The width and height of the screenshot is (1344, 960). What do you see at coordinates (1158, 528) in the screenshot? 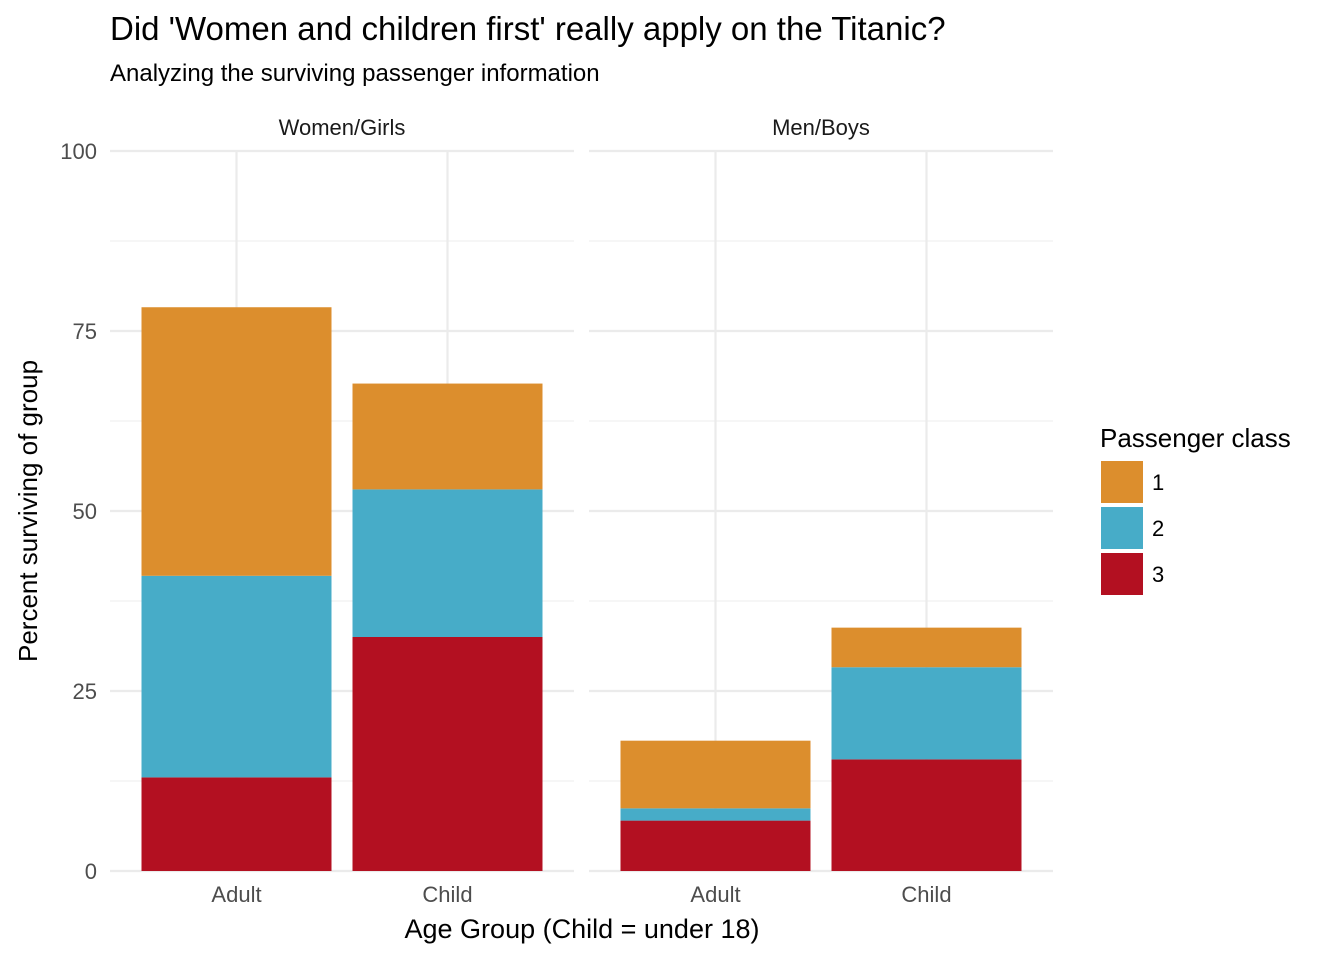
I see `legend-label-class-2: 2` at bounding box center [1158, 528].